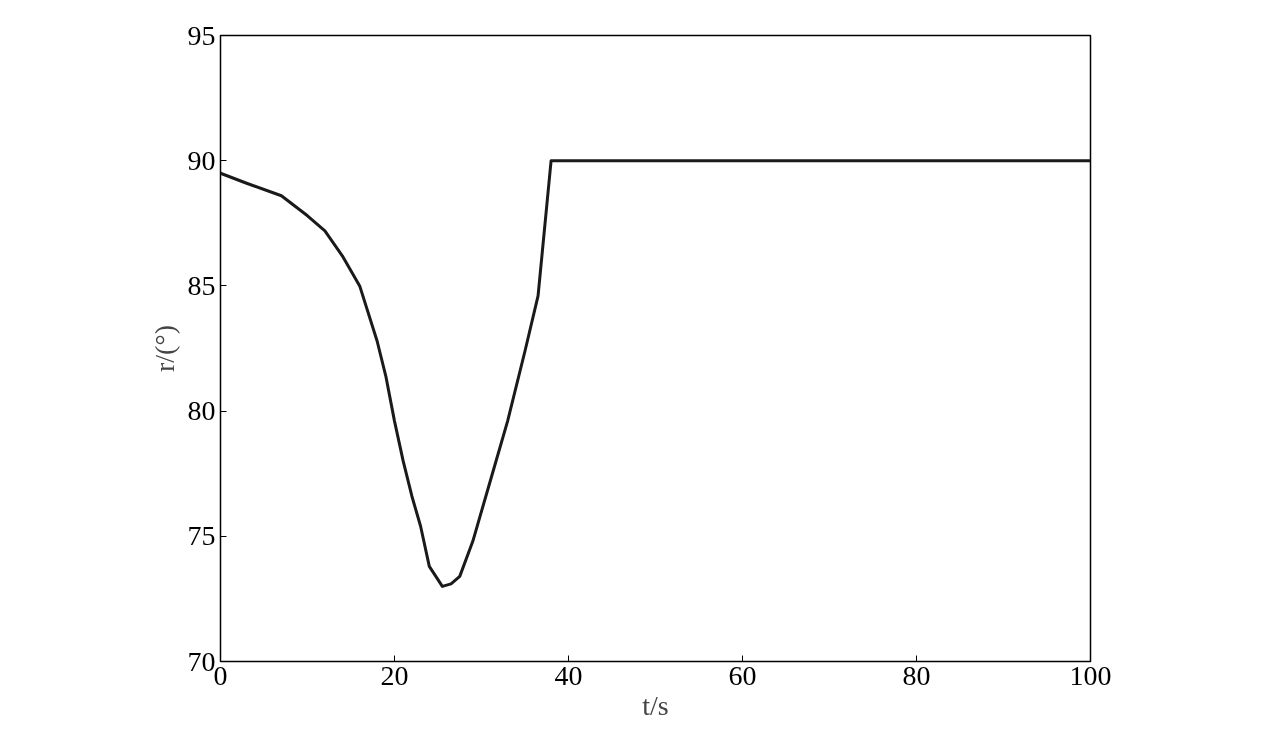 Image resolution: width=1276 pixels, height=754 pixels. I want to click on y-tick-label: 90, so click(201, 160).